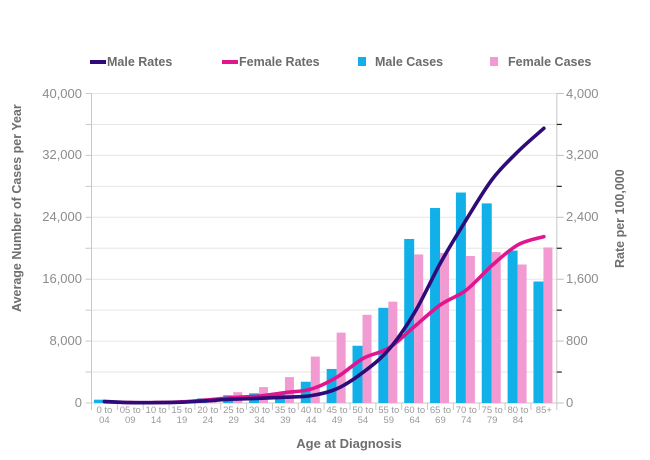 The image size is (650, 460). What do you see at coordinates (466, 415) in the screenshot?
I see `x-tick-label: 70 to 74` at bounding box center [466, 415].